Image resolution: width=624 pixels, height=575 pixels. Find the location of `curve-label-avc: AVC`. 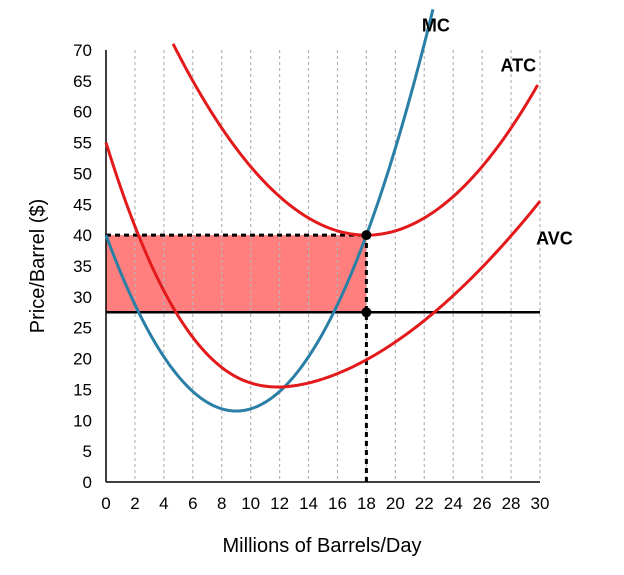

curve-label-avc: AVC is located at coordinates (554, 238).